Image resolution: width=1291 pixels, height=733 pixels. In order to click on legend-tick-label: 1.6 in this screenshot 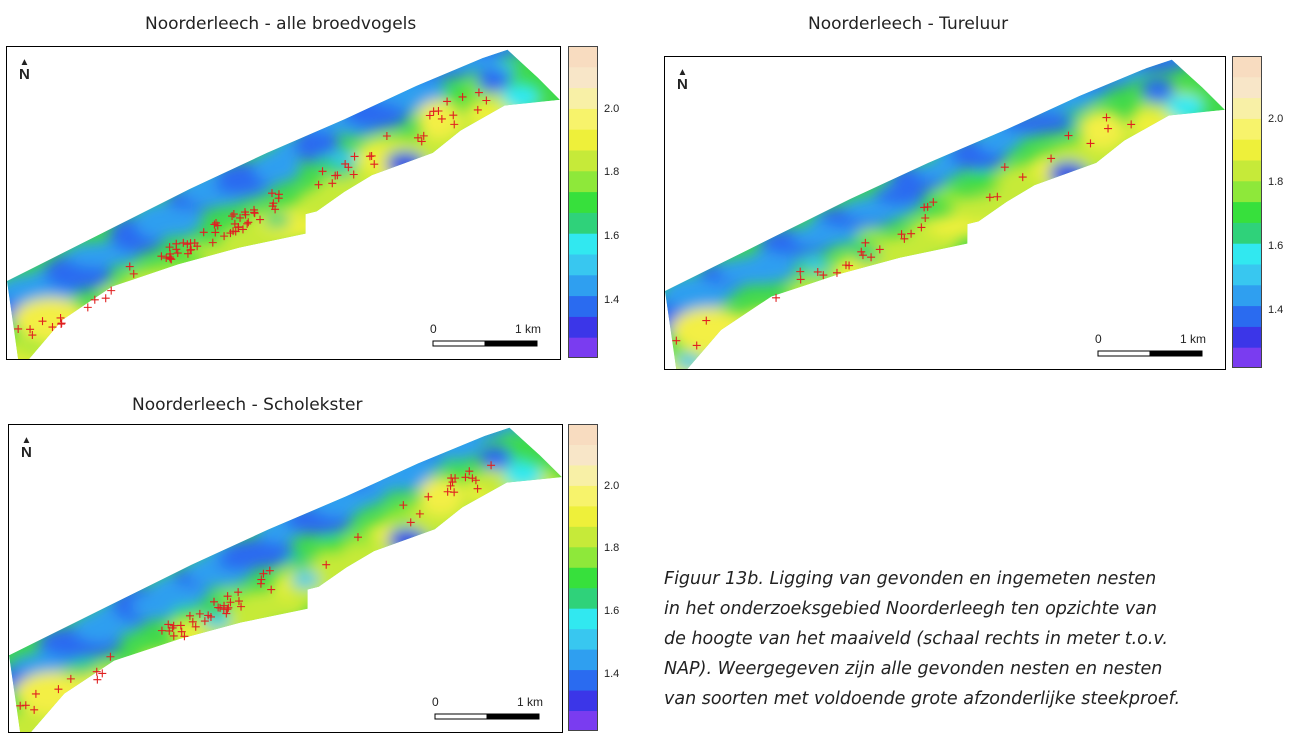, I will do `click(612, 610)`.